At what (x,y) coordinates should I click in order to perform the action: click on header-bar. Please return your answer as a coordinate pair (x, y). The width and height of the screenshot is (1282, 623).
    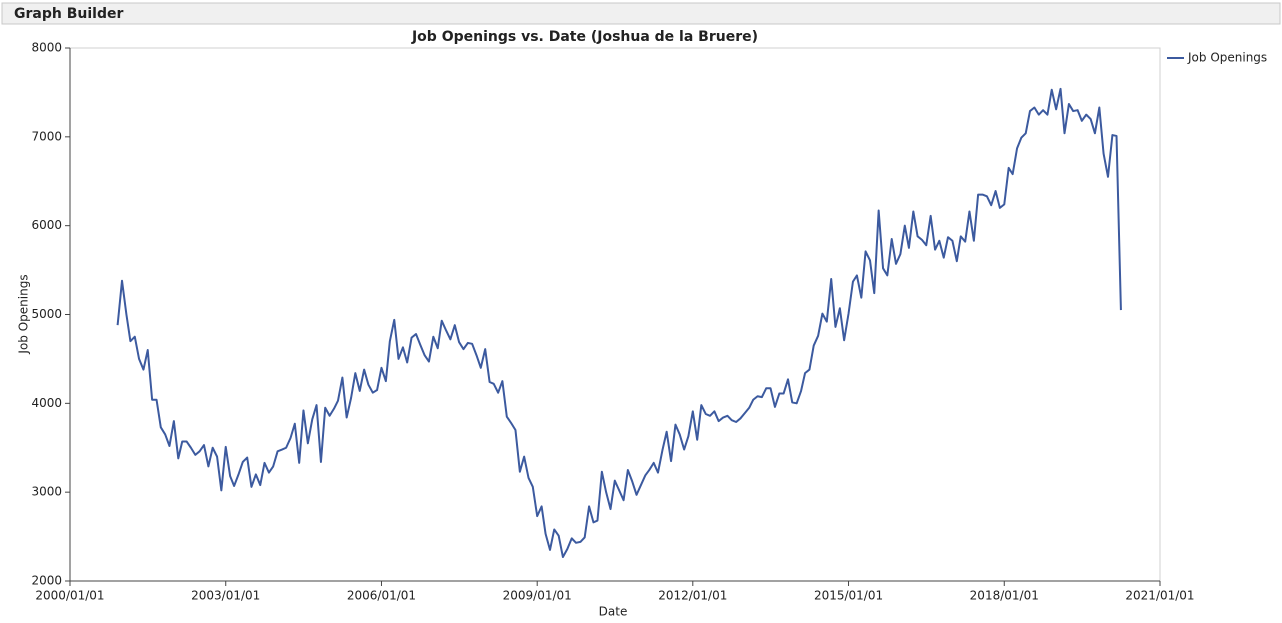
    Looking at the image, I should click on (641, 13).